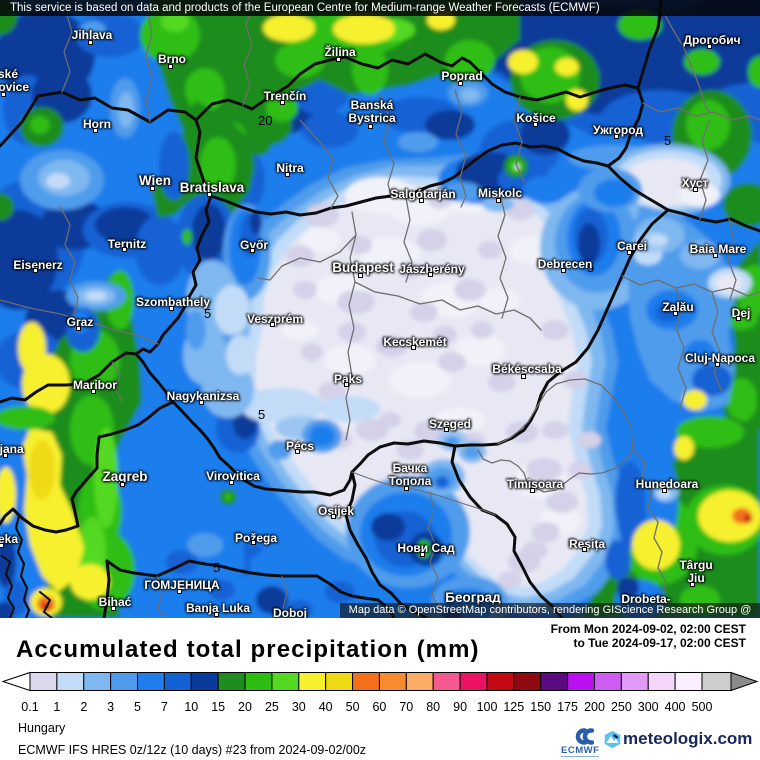  I want to click on svg-text: 80, so click(433, 707).